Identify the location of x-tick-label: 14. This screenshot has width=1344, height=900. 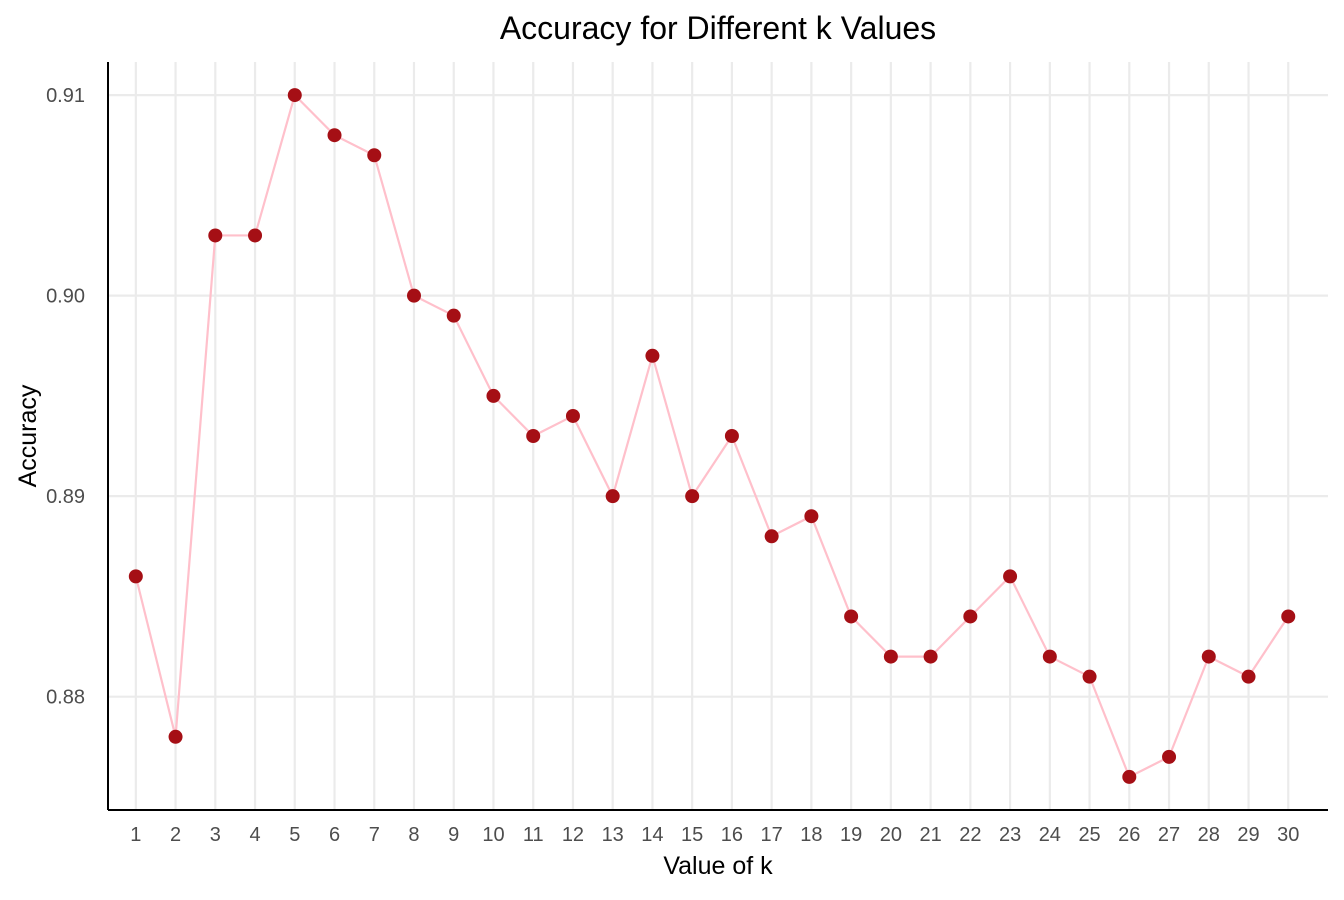
(652, 835).